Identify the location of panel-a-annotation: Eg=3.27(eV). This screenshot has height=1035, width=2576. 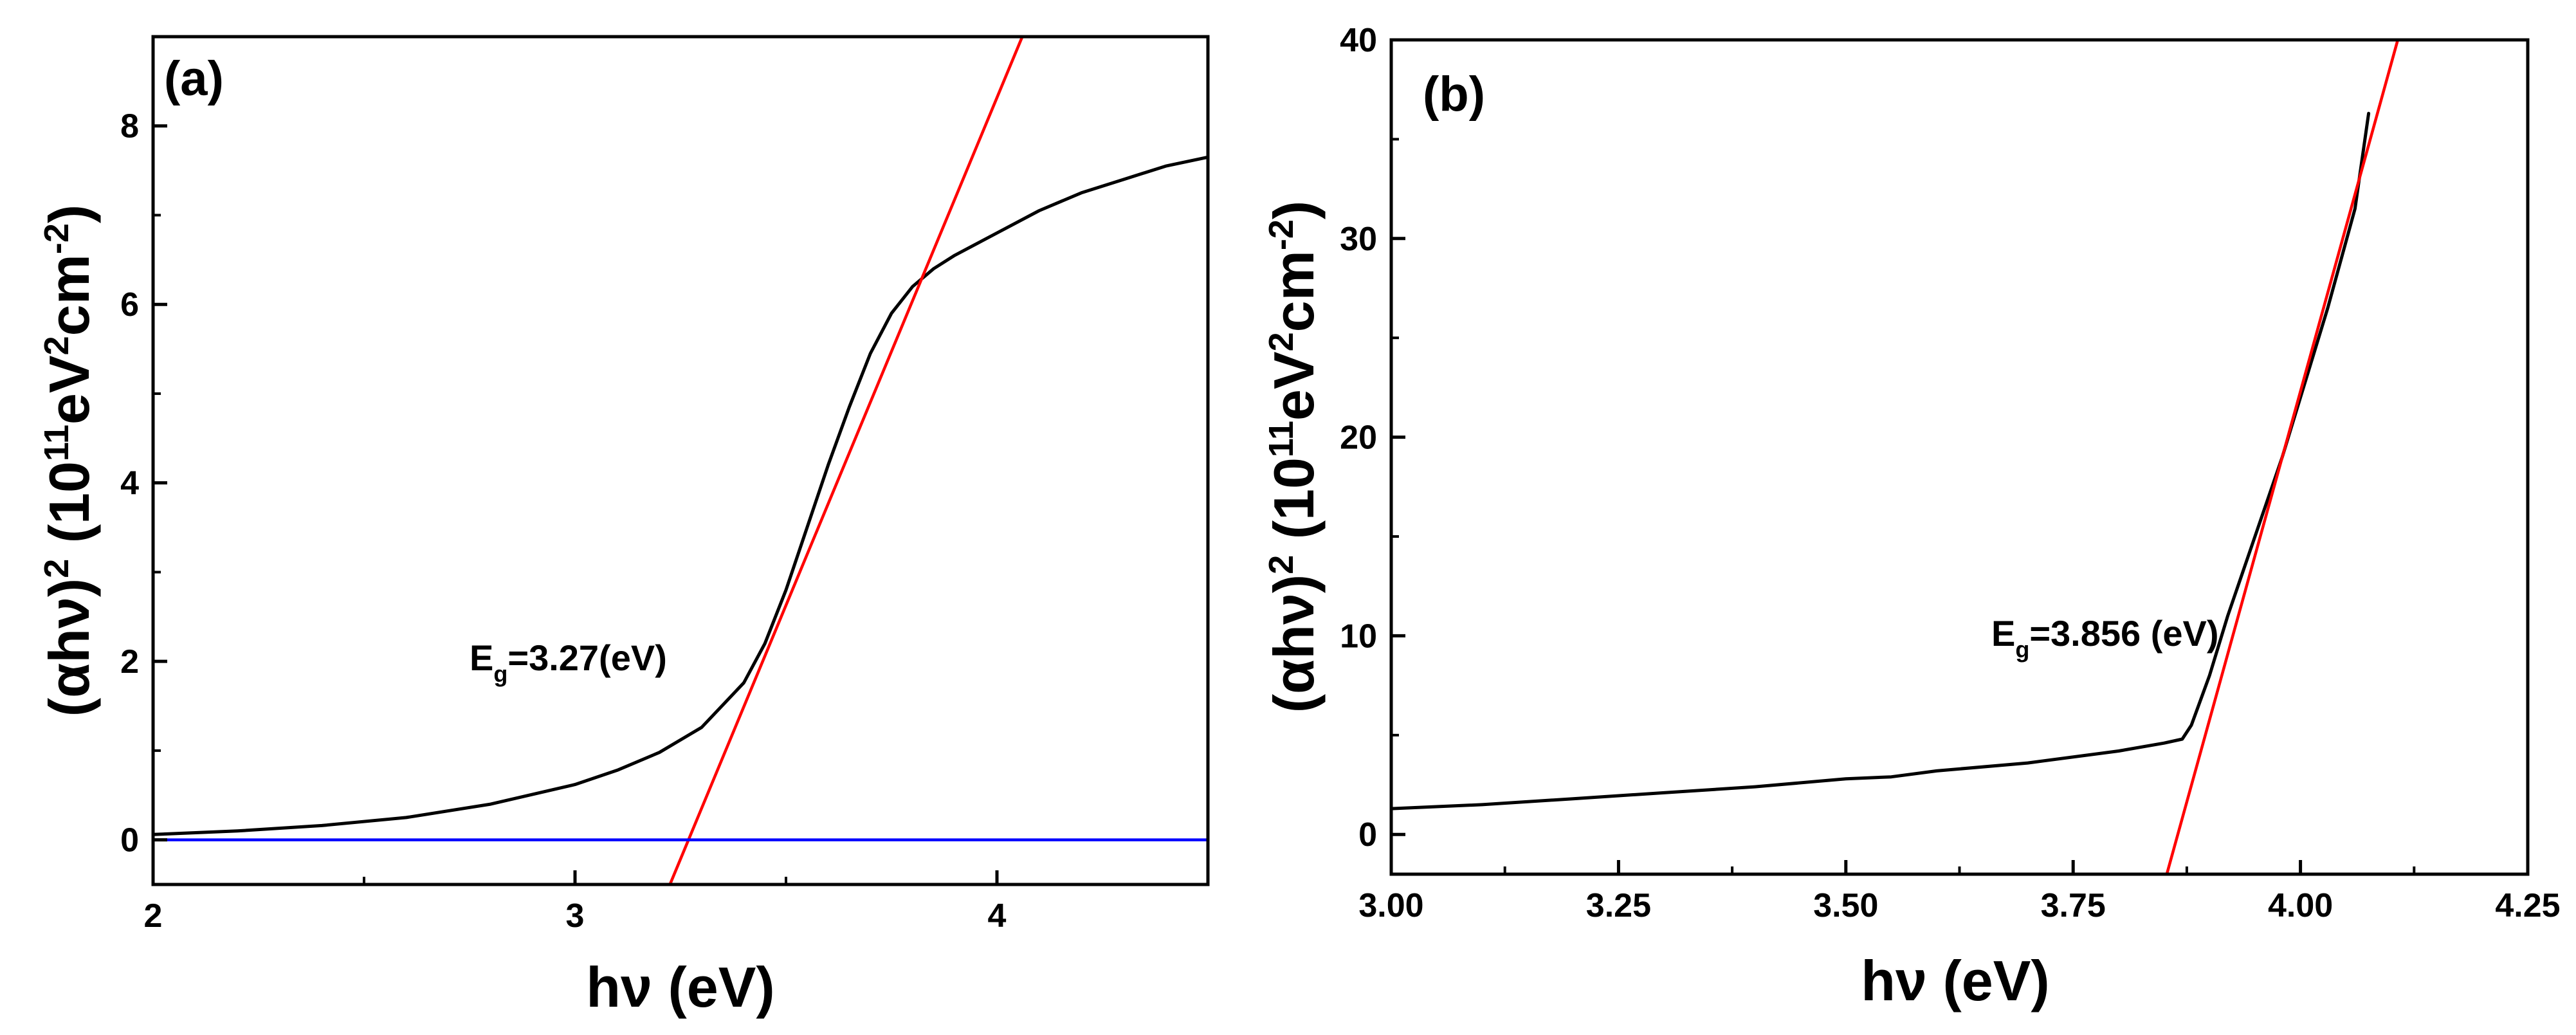
(568, 662).